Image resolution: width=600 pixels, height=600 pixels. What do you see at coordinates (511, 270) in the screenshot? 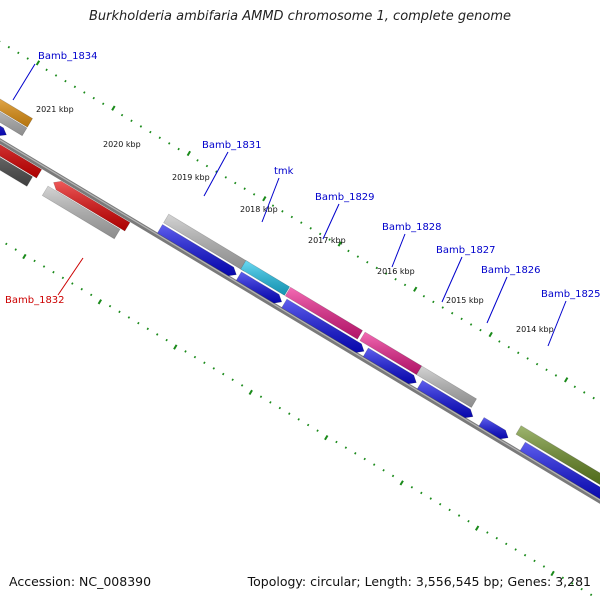
I see `gene-label: Bamb_1826` at bounding box center [511, 270].